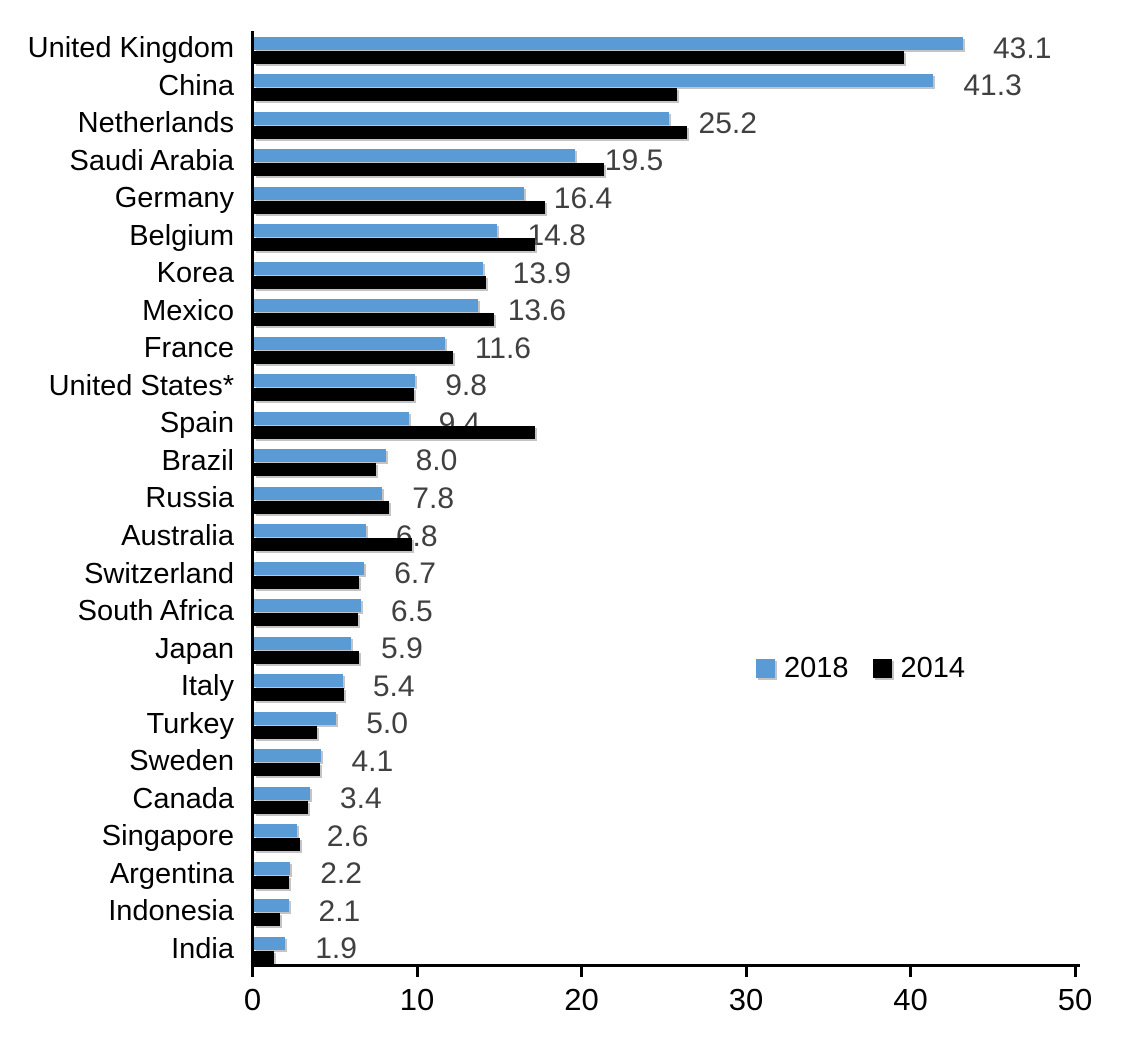 Image resolution: width=1123 pixels, height=1041 pixels. Describe the element at coordinates (331, 418) in the screenshot. I see `bar-2018-spain` at that location.